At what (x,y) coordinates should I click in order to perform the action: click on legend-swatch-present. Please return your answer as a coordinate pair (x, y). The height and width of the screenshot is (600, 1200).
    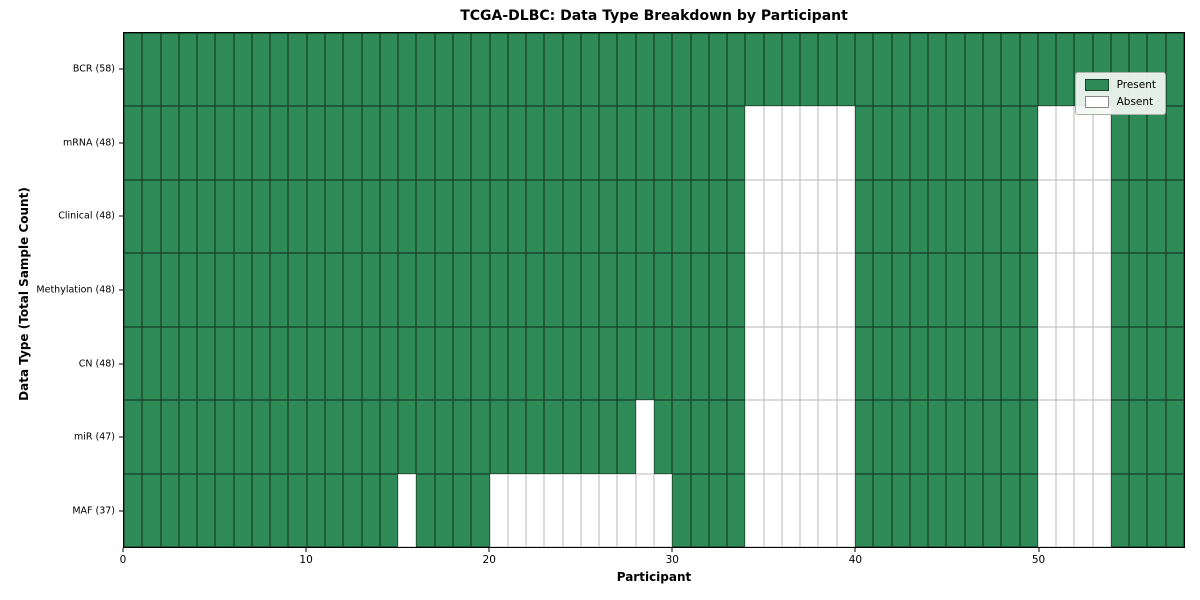
    Looking at the image, I should click on (1096, 85).